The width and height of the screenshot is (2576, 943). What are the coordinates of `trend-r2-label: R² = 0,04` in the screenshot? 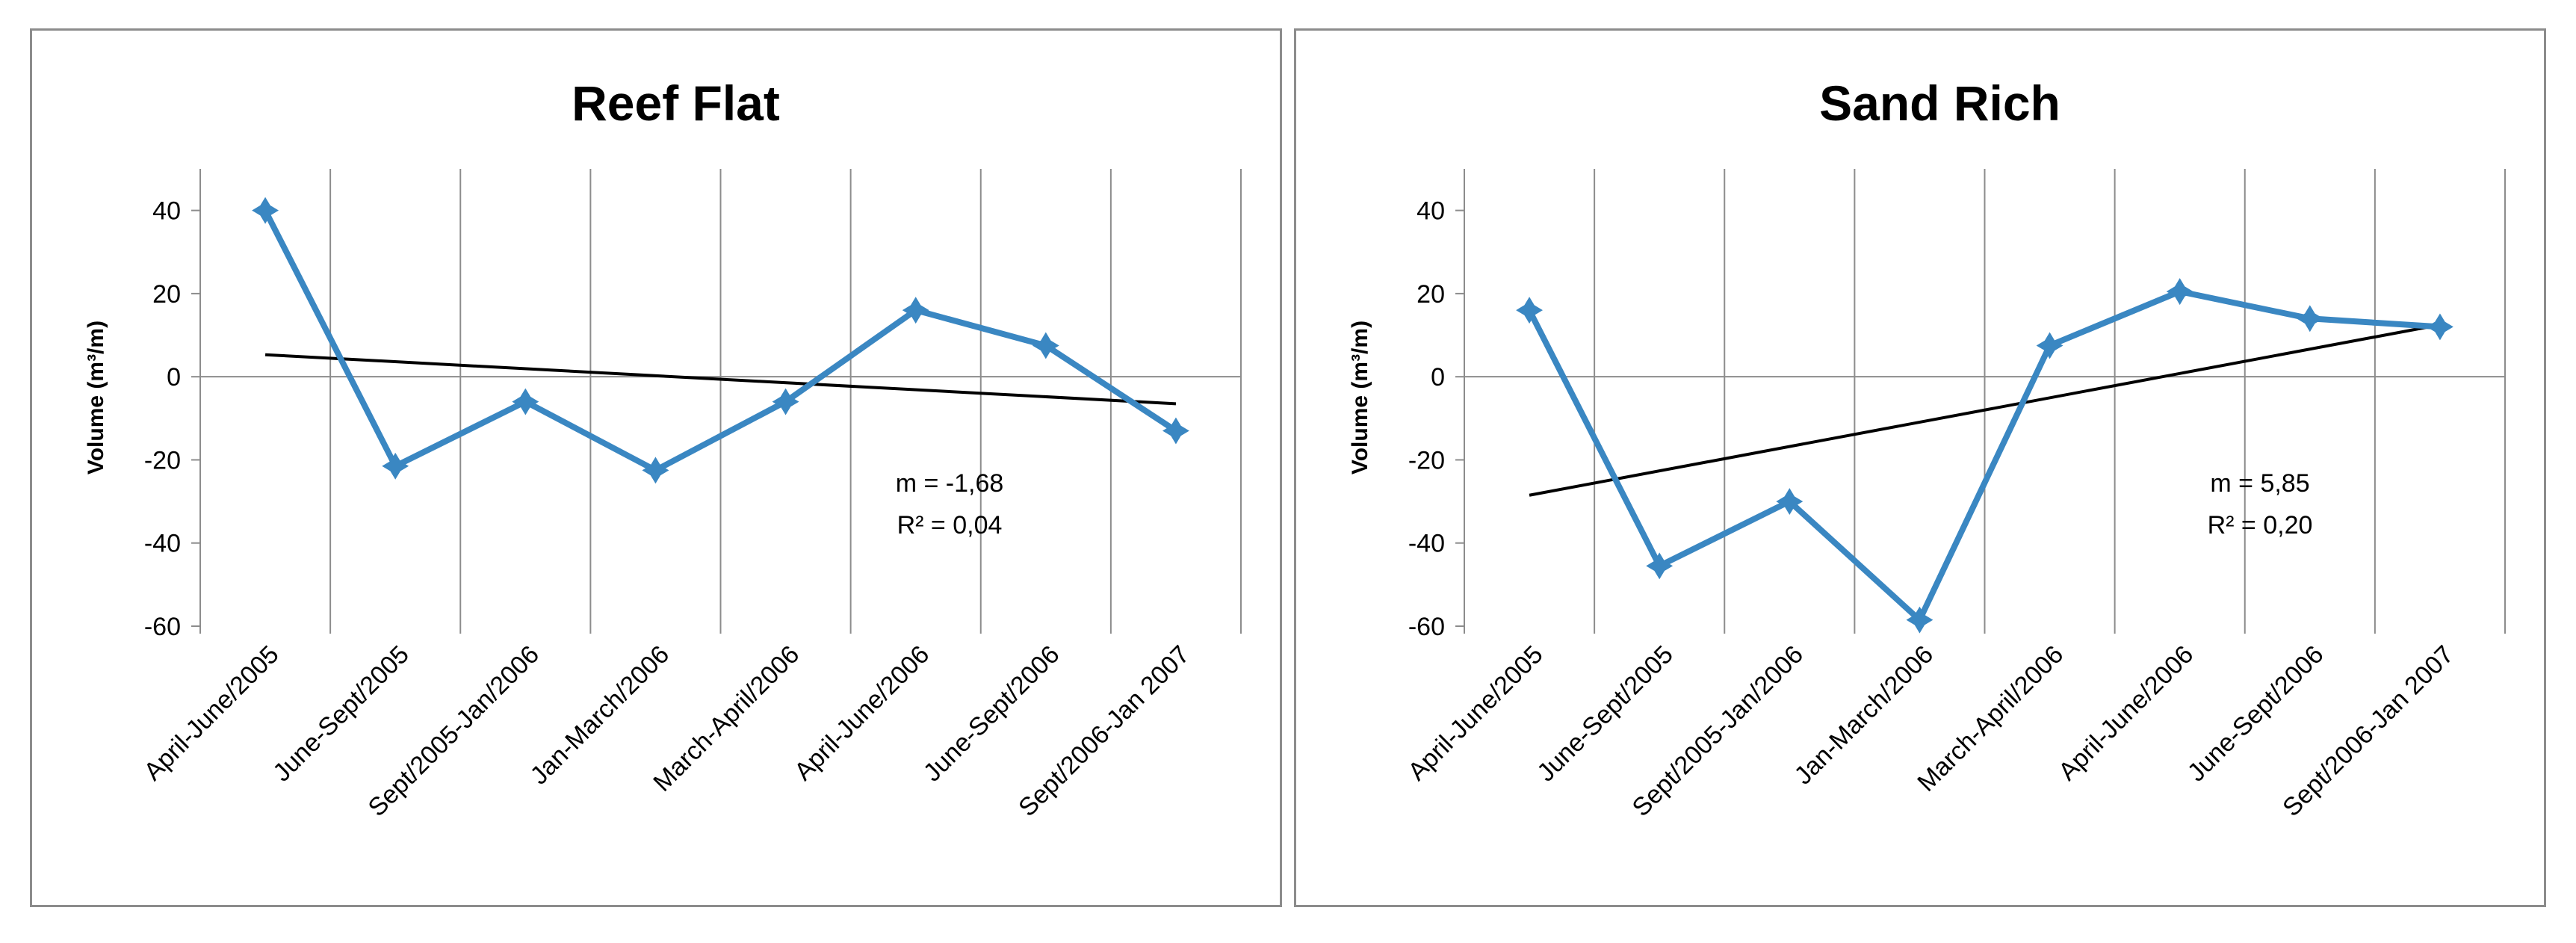 It's located at (950, 525).